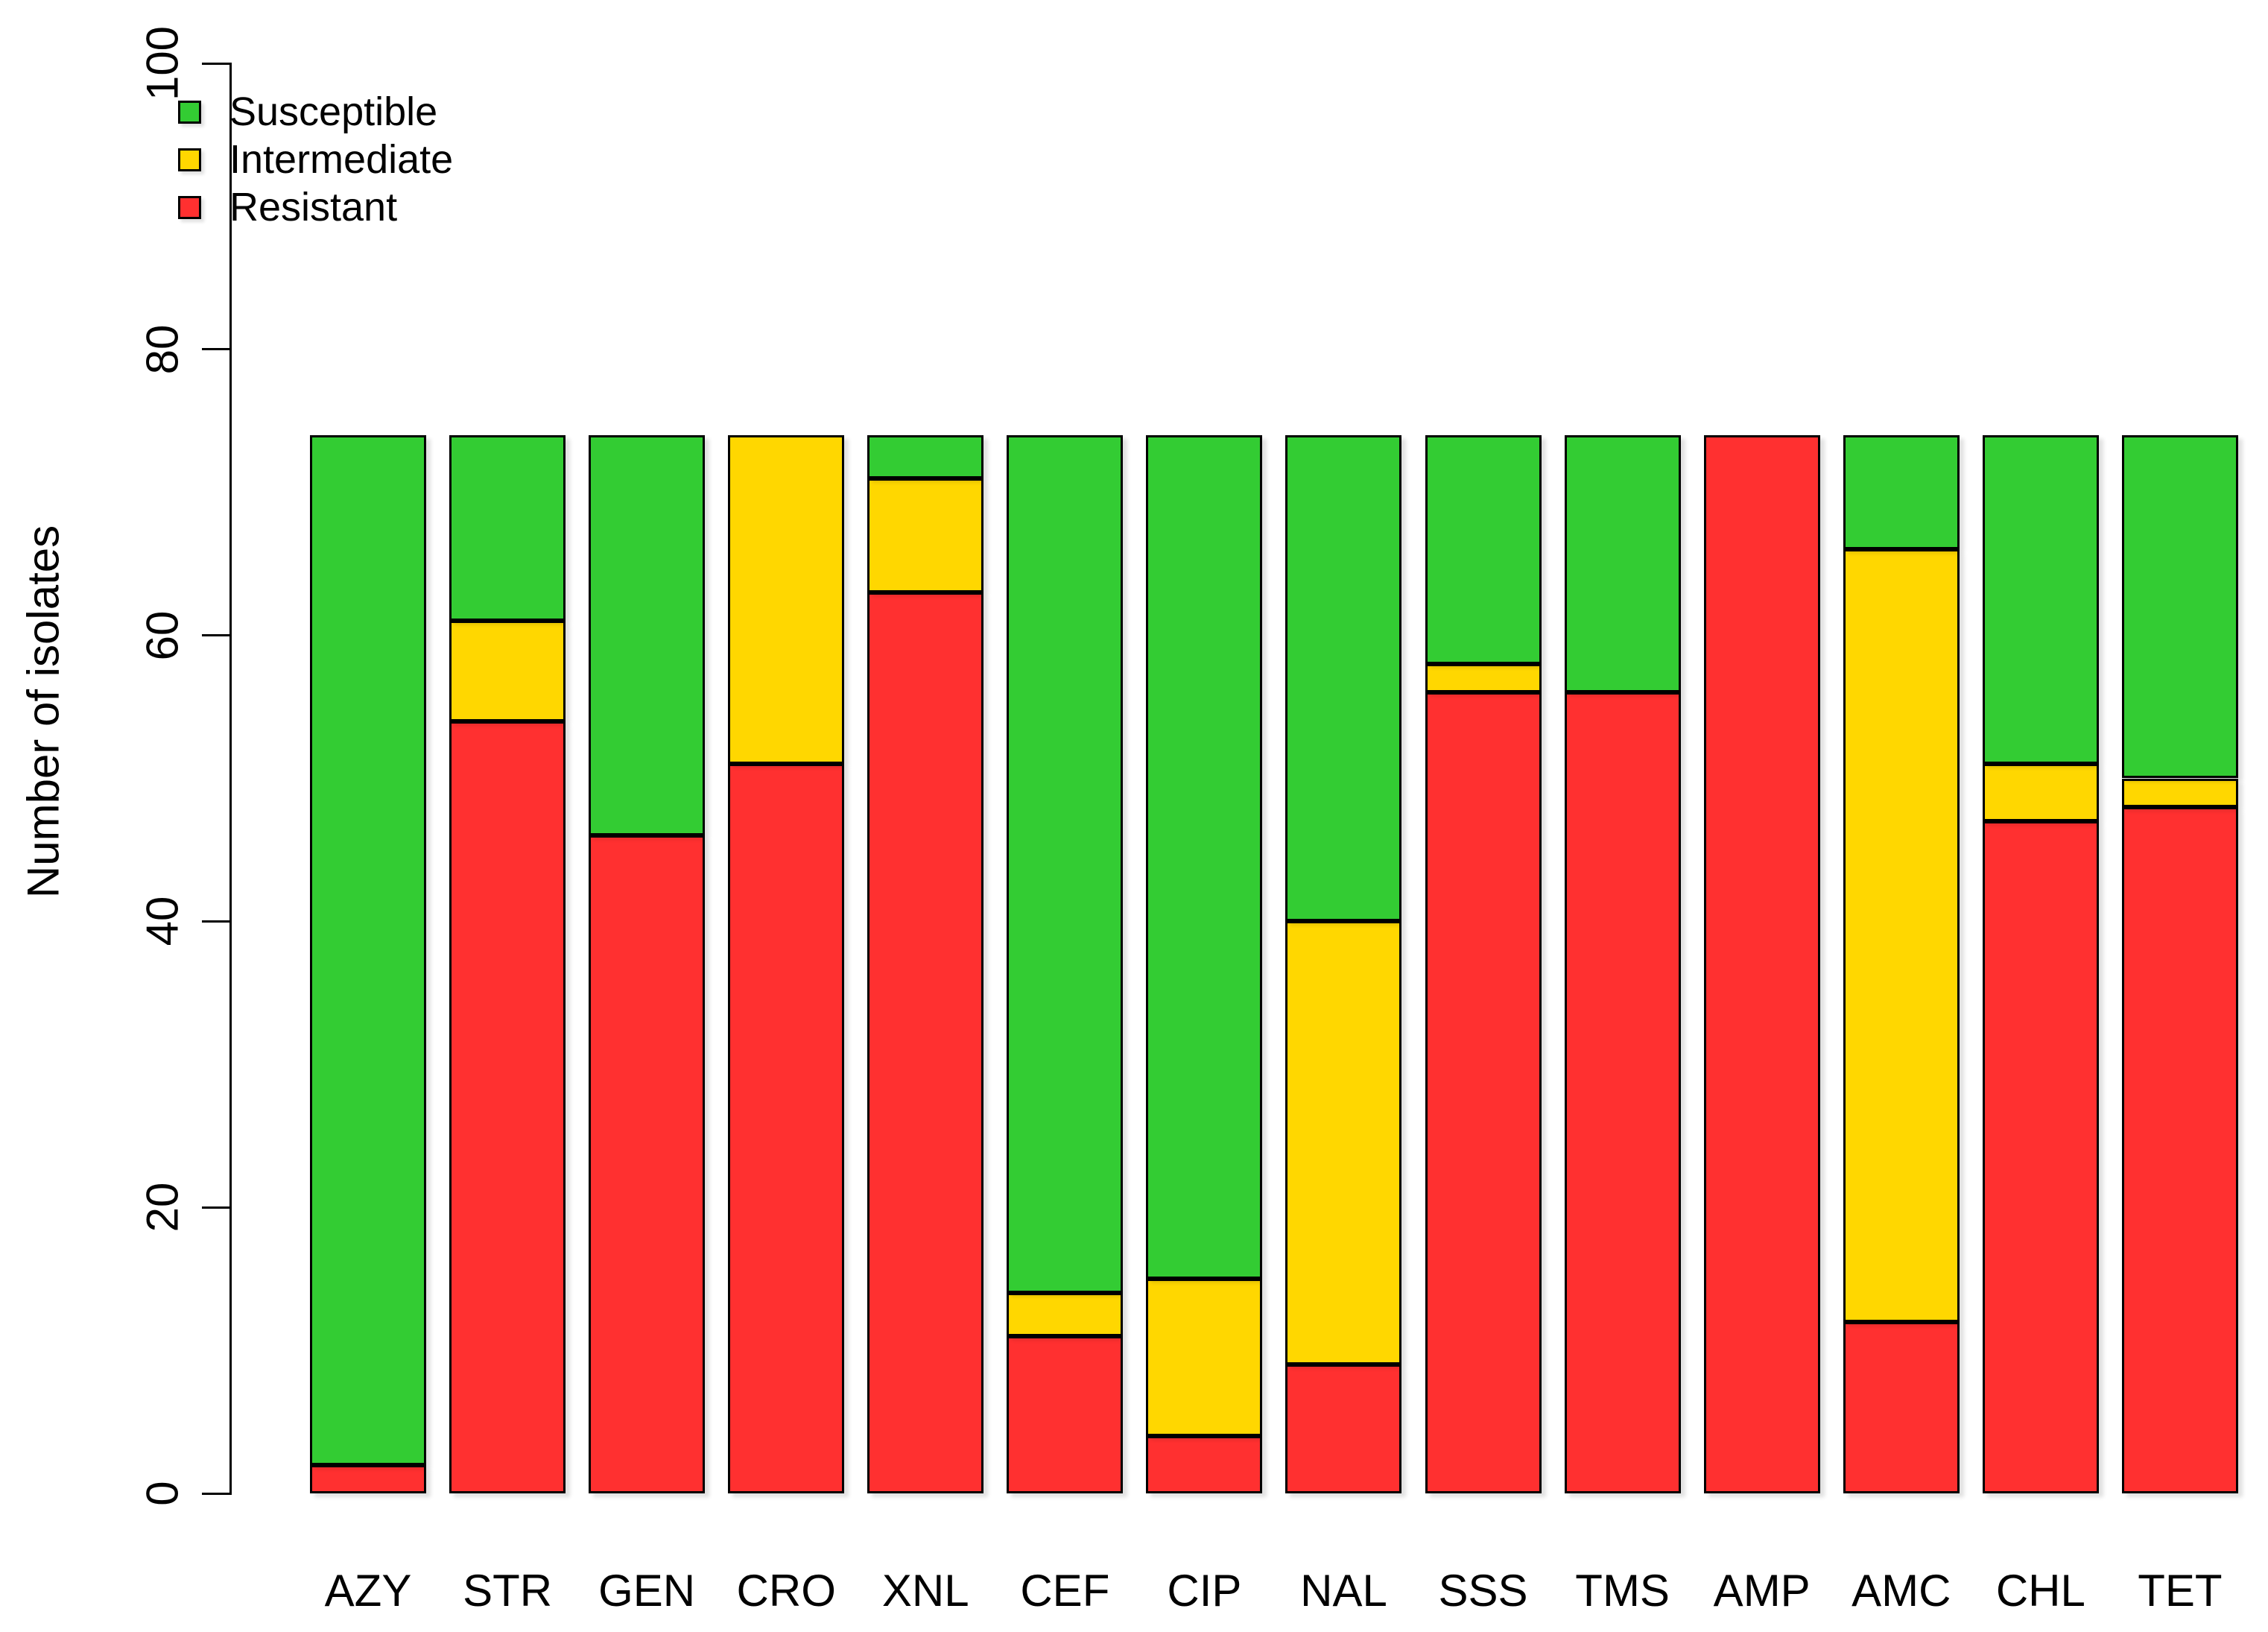 The image size is (2268, 1632). What do you see at coordinates (648, 635) in the screenshot?
I see `bar-segment-gen-susceptible` at bounding box center [648, 635].